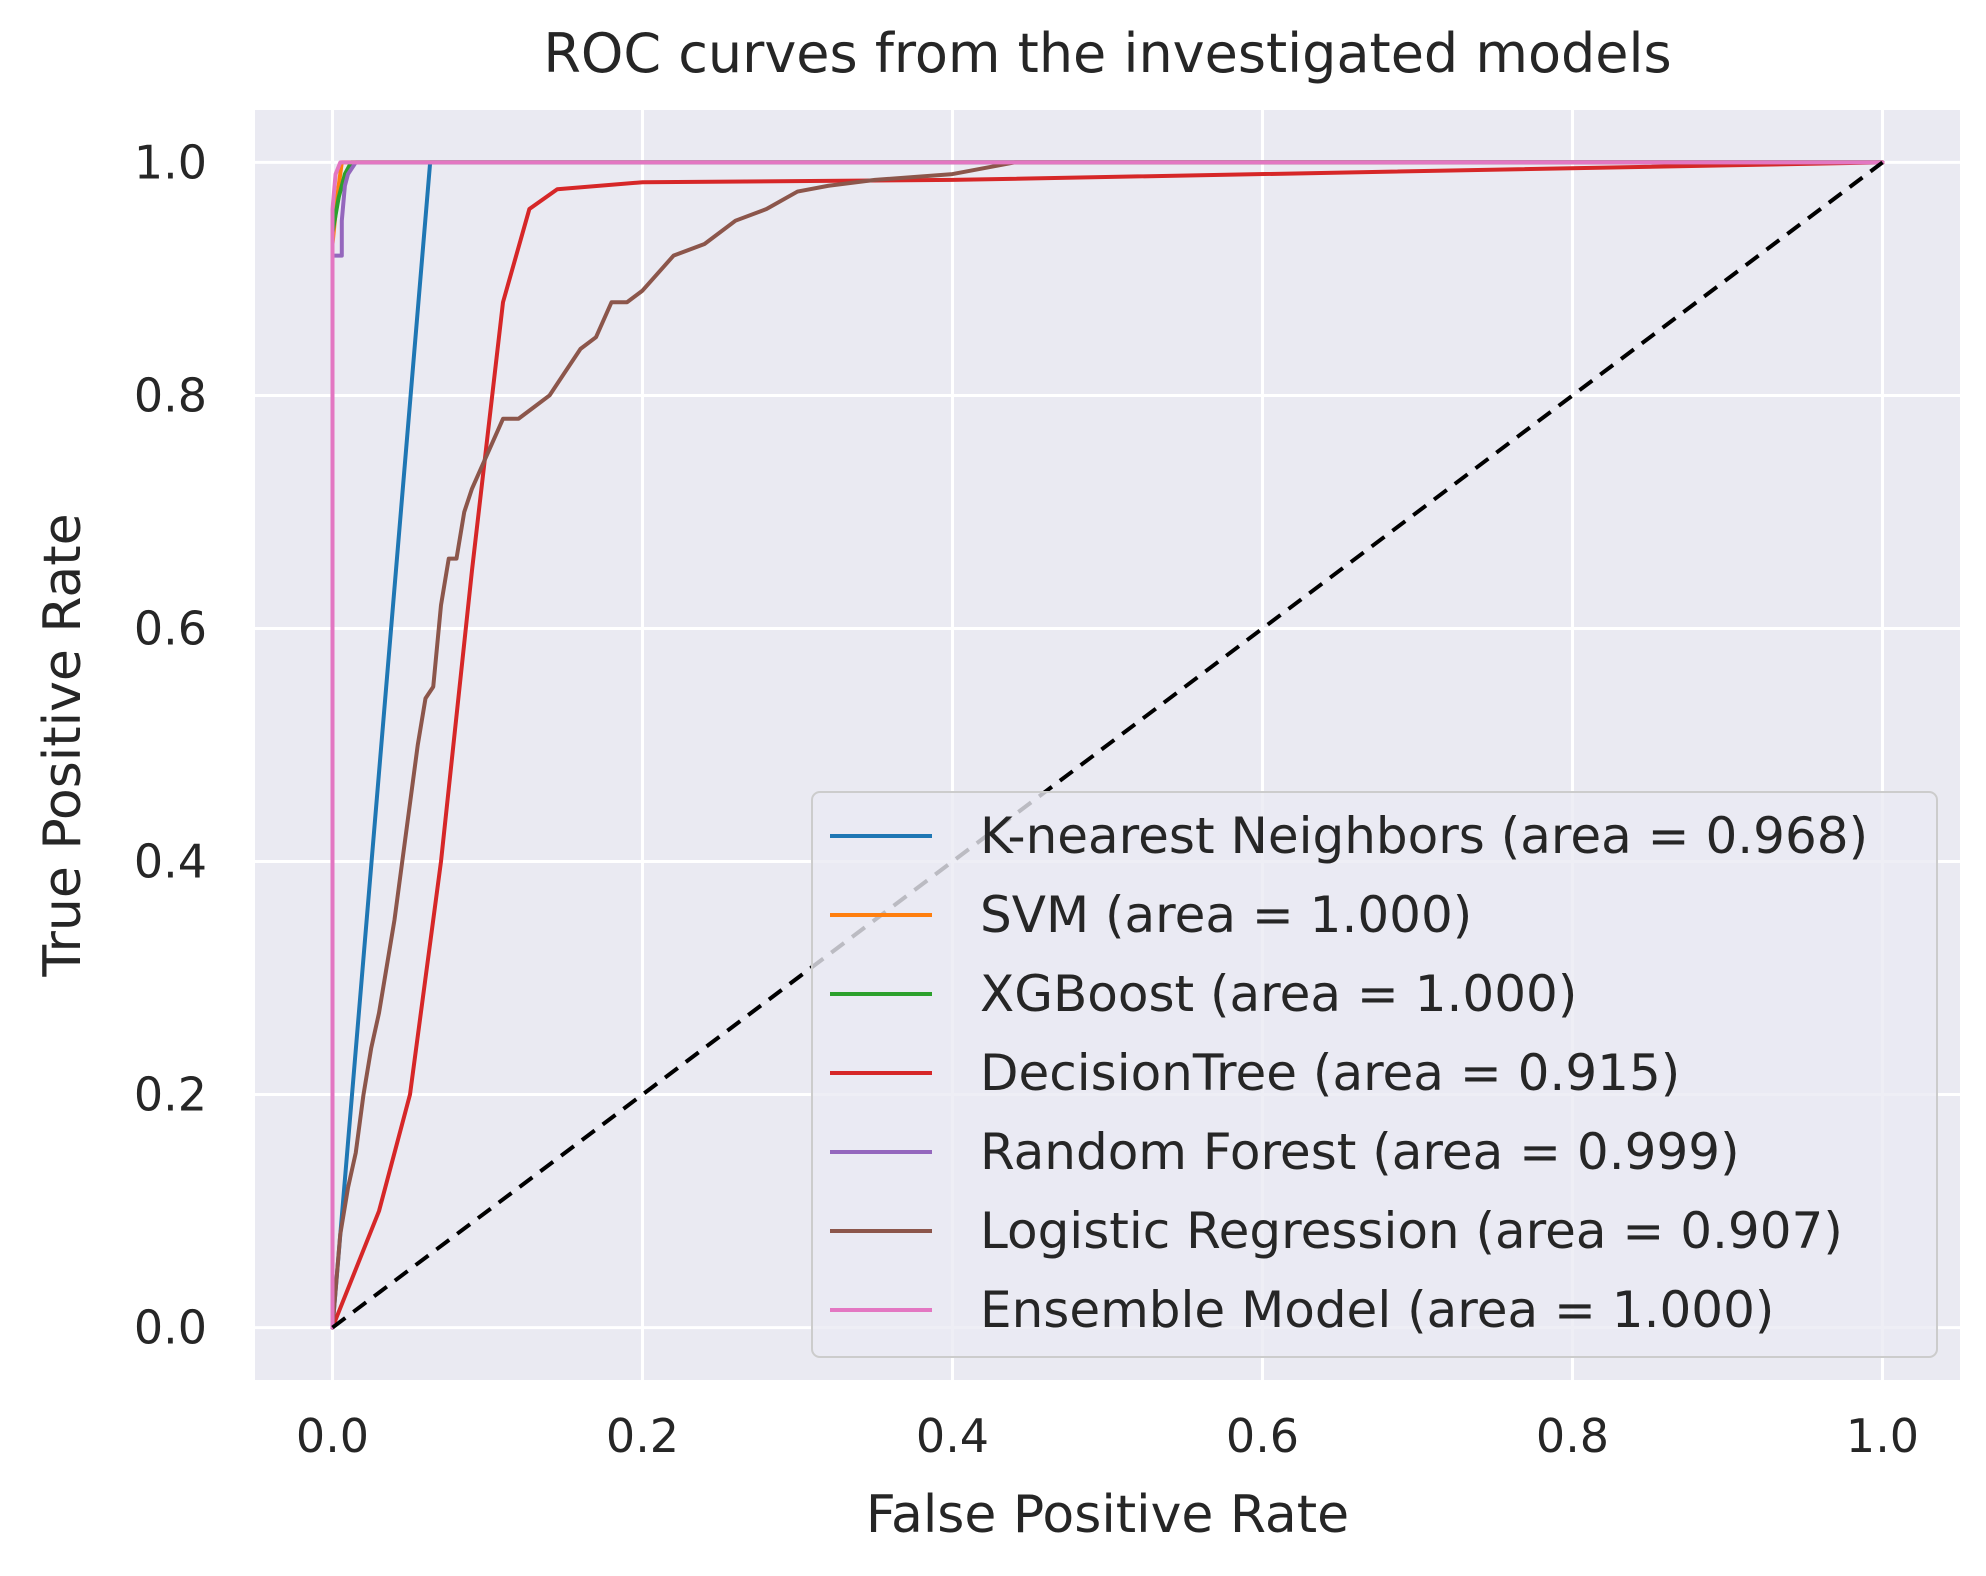  I want to click on legend-label: XGBoost (area = 1.000), so click(1278, 994).